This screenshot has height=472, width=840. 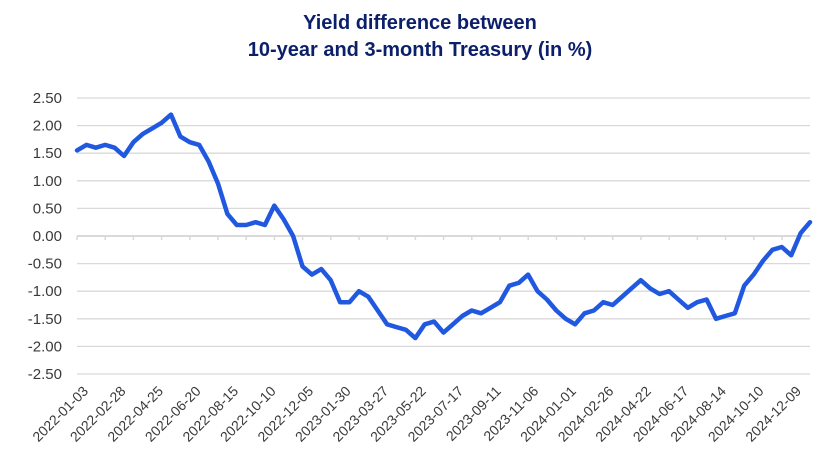 What do you see at coordinates (429, 238) in the screenshot?
I see `x-axis-line` at bounding box center [429, 238].